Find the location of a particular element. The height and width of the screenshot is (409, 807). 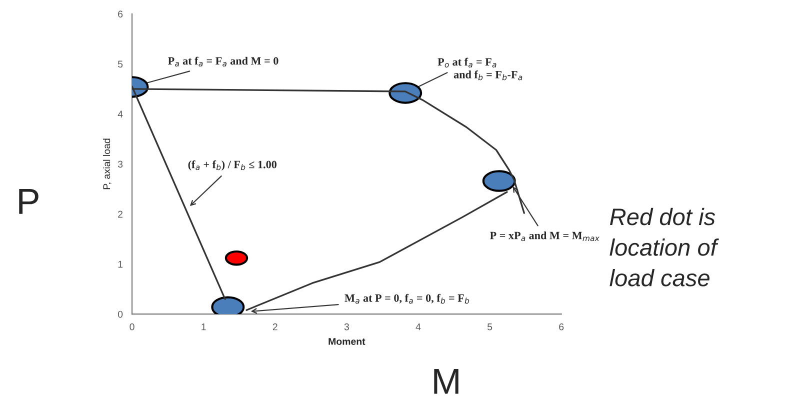

x-tick-label: 5 is located at coordinates (489, 326).